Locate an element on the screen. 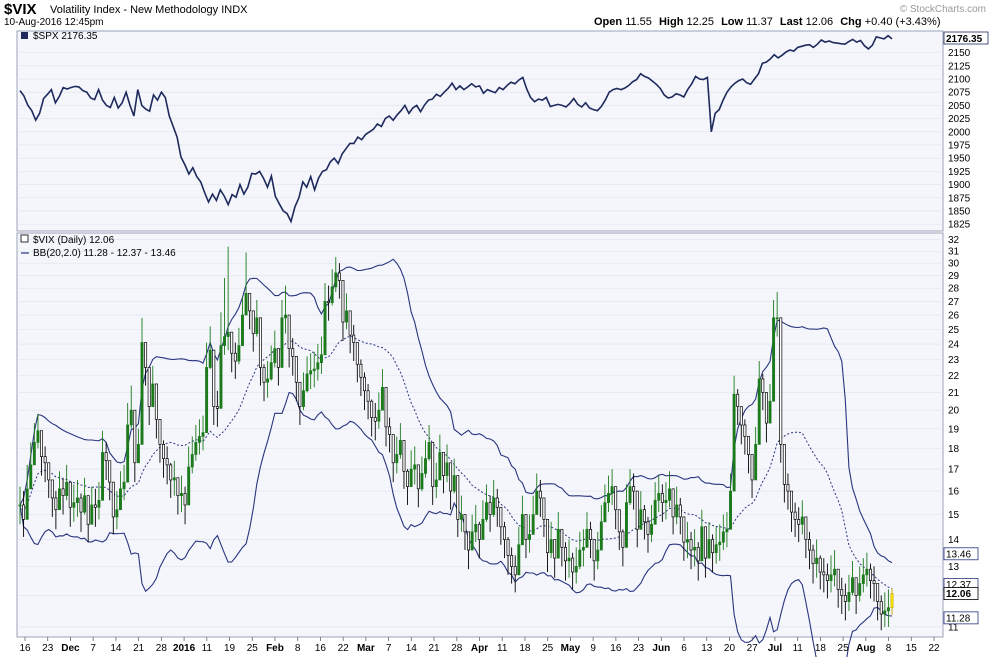 This screenshot has width=990, height=657. vix-right-label-box is located at coordinates (961, 554).